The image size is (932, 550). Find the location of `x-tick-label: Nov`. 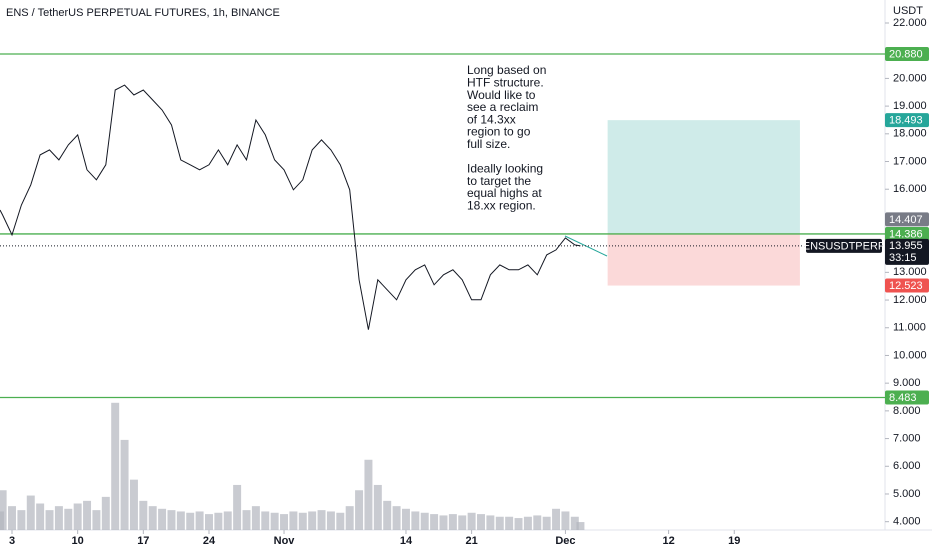

x-tick-label: Nov is located at coordinates (285, 541).